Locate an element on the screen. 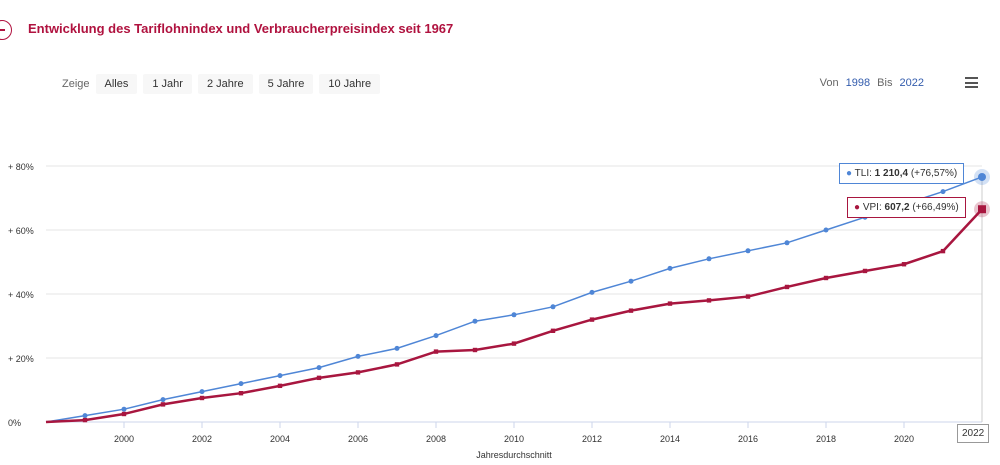 The width and height of the screenshot is (1000, 465). zoom-label: Zeige is located at coordinates (76, 84).